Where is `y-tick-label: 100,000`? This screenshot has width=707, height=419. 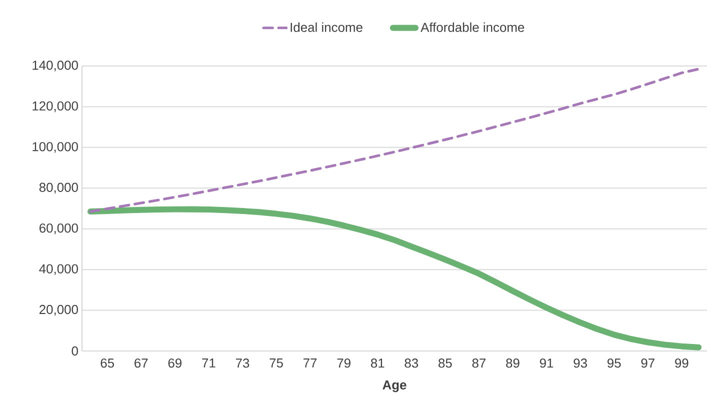
y-tick-label: 100,000 is located at coordinates (55, 147).